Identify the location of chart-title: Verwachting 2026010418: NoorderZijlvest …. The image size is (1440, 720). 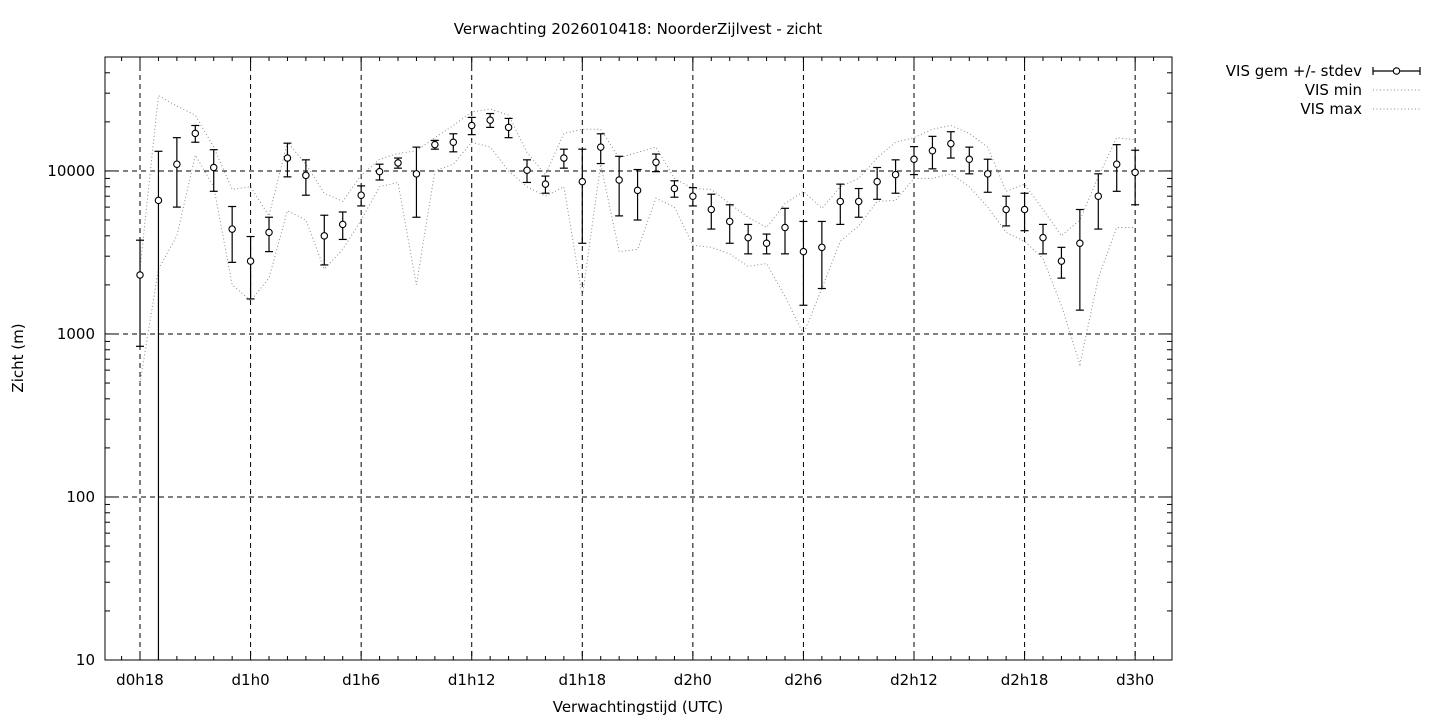
(638, 29).